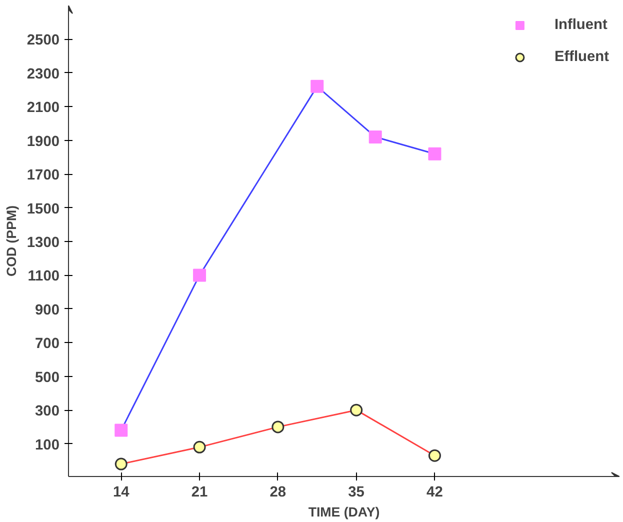  Describe the element at coordinates (199, 492) in the screenshot. I see `x-tick-label: 21` at that location.